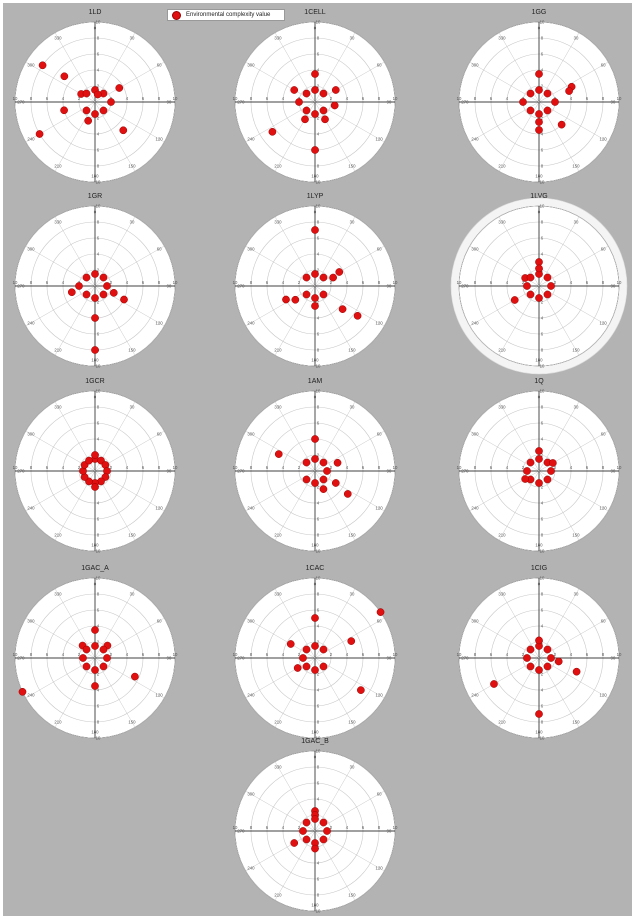 Image resolution: width=635 pixels, height=919 pixels. Describe the element at coordinates (241, 286) in the screenshot. I see `angle-tick-label: 270` at that location.